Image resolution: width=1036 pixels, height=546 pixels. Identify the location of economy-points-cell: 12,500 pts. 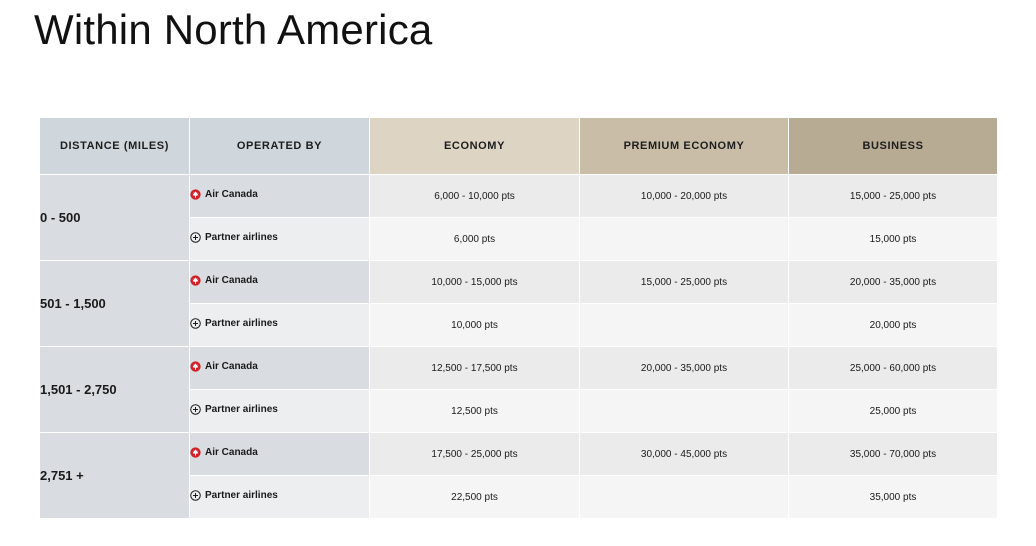
(474, 411).